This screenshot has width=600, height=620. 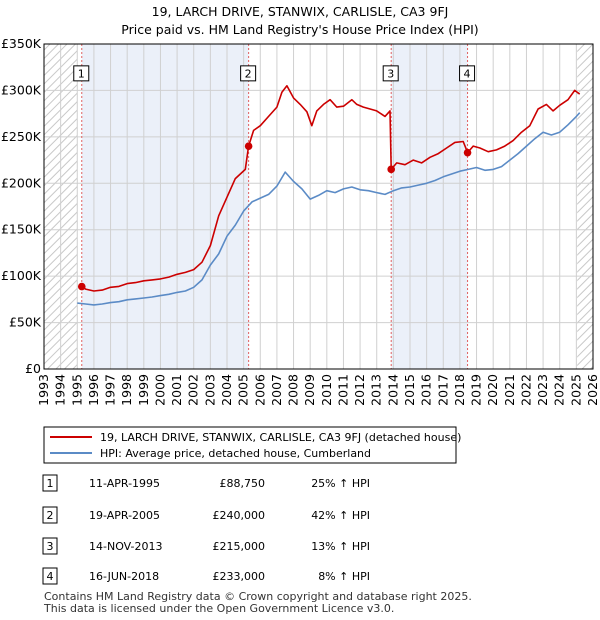 I want to click on x-tick-label: 2000, so click(x=159, y=390).